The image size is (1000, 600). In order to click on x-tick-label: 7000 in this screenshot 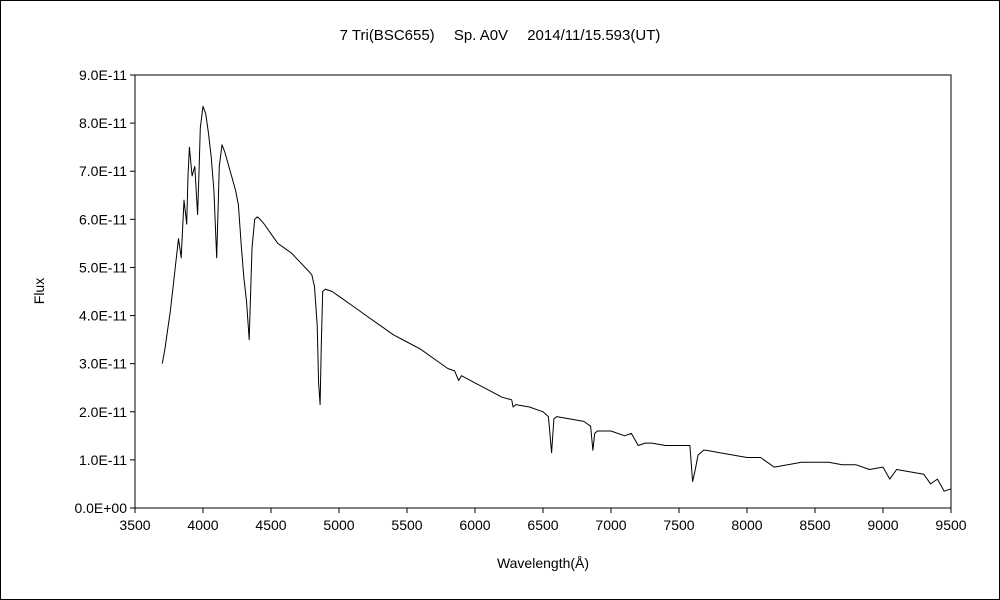, I will do `click(610, 525)`.